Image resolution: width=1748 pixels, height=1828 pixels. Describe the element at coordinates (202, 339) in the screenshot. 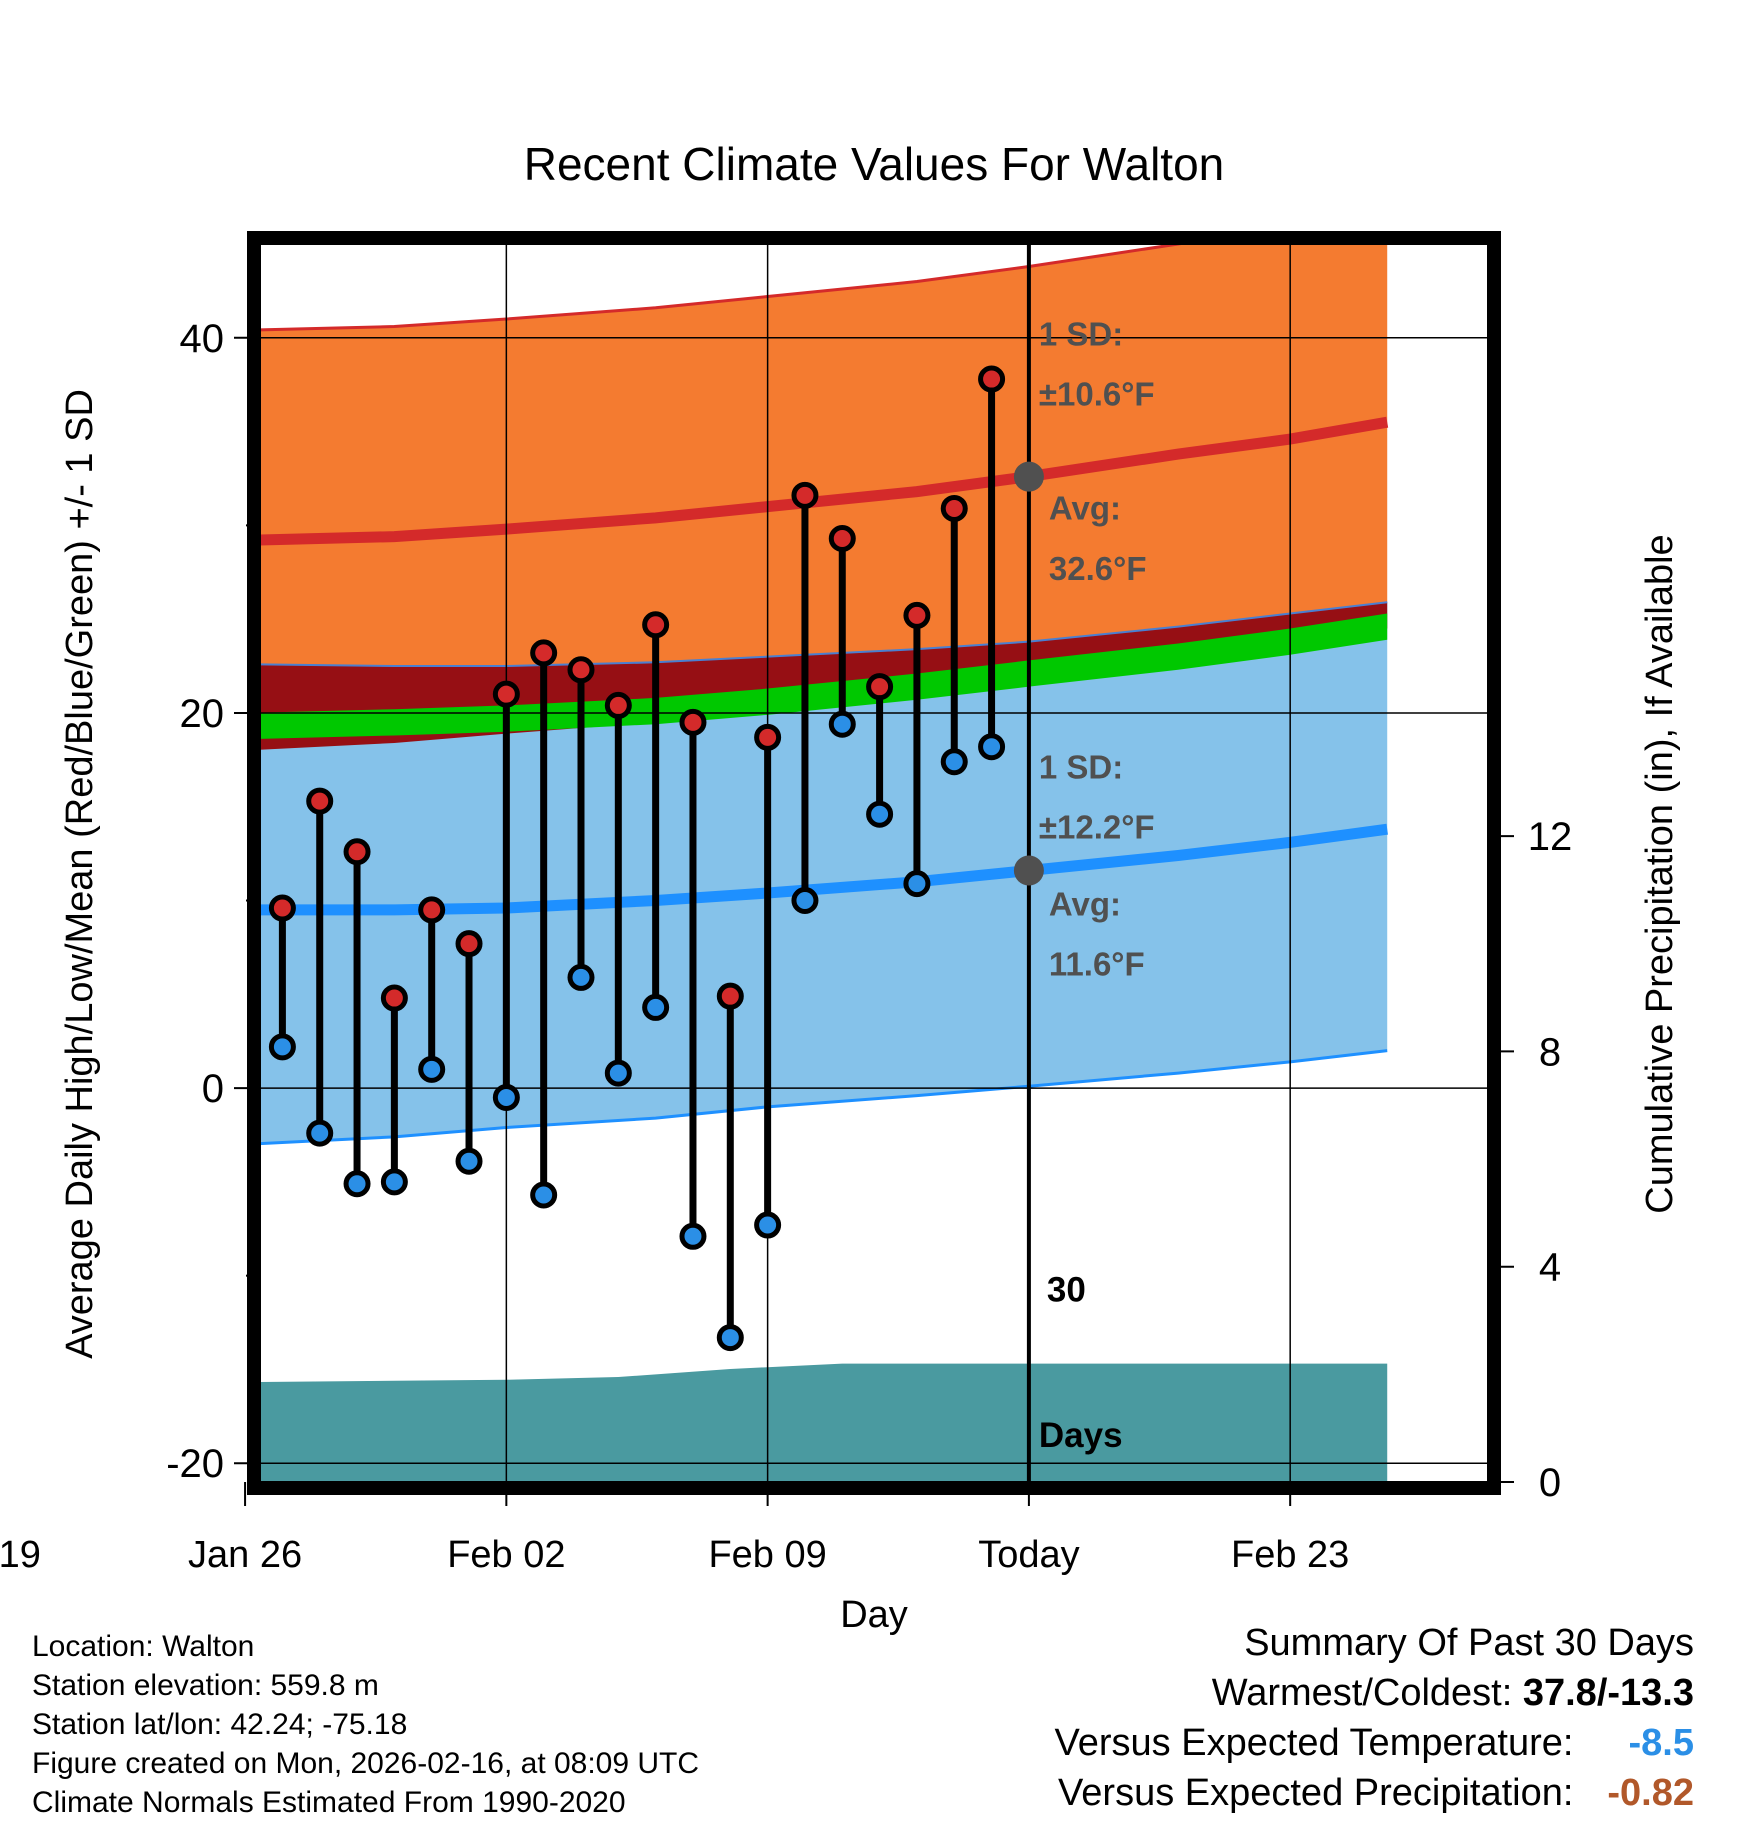

I see `y-tick-label: 40` at that location.